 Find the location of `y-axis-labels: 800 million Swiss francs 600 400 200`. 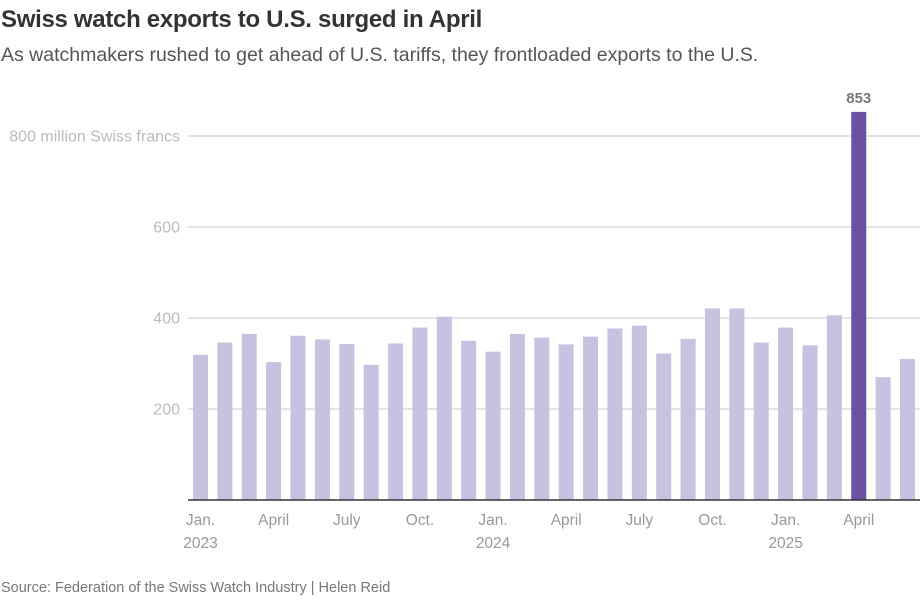

y-axis-labels: 800 million Swiss francs 600 400 200 is located at coordinates (94, 274).